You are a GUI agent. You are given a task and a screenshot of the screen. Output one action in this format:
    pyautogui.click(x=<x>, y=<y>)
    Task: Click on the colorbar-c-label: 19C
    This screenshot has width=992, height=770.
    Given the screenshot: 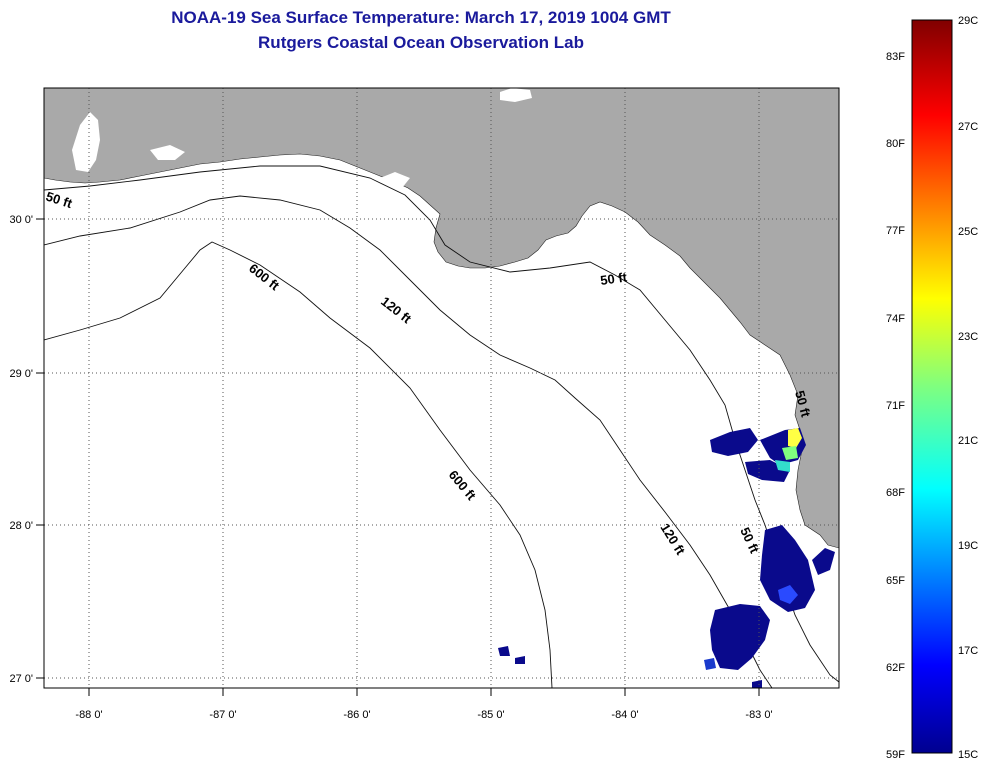 What is the action you would take?
    pyautogui.click(x=968, y=546)
    